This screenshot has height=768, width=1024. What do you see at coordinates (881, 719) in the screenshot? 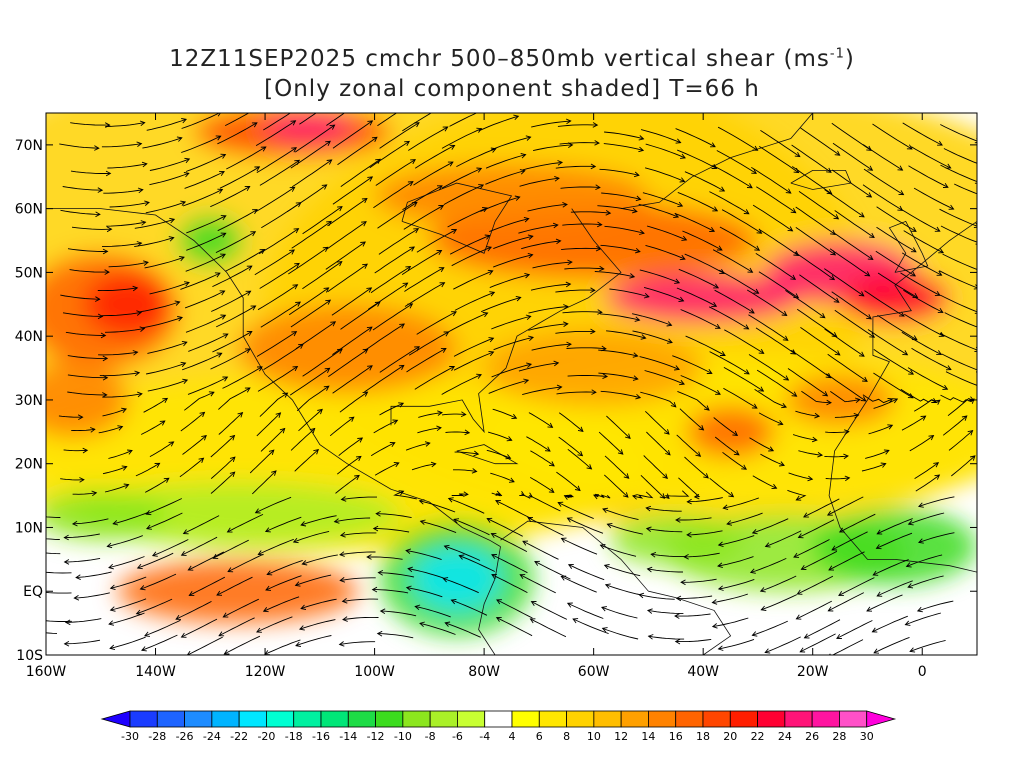
I see `colorbar-right-arrow` at bounding box center [881, 719].